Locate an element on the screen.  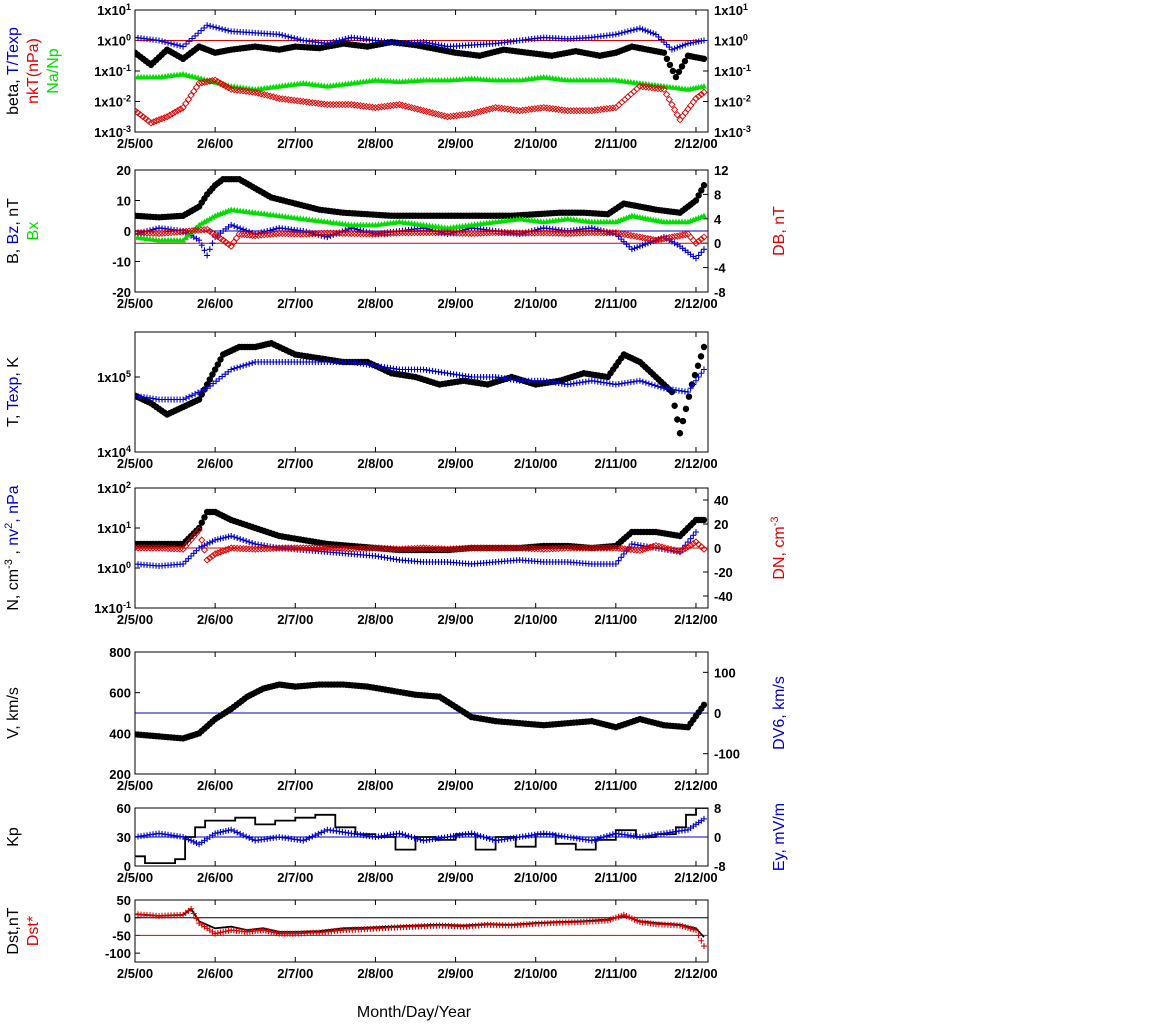
x-tick-label: 2/11/00 is located at coordinates (616, 973).